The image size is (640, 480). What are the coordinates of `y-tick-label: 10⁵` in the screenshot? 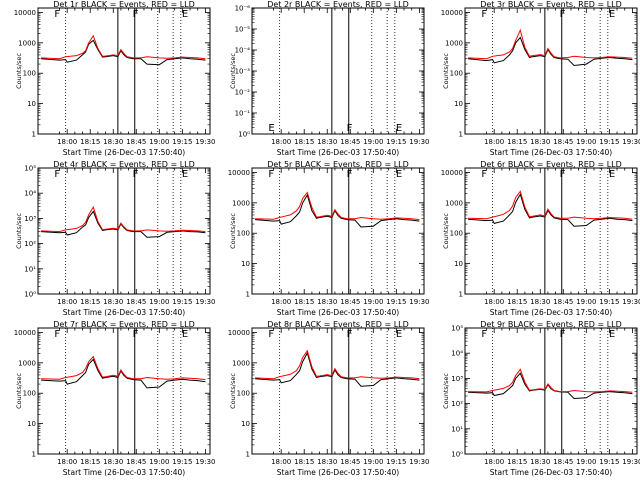 It's located at (457, 329).